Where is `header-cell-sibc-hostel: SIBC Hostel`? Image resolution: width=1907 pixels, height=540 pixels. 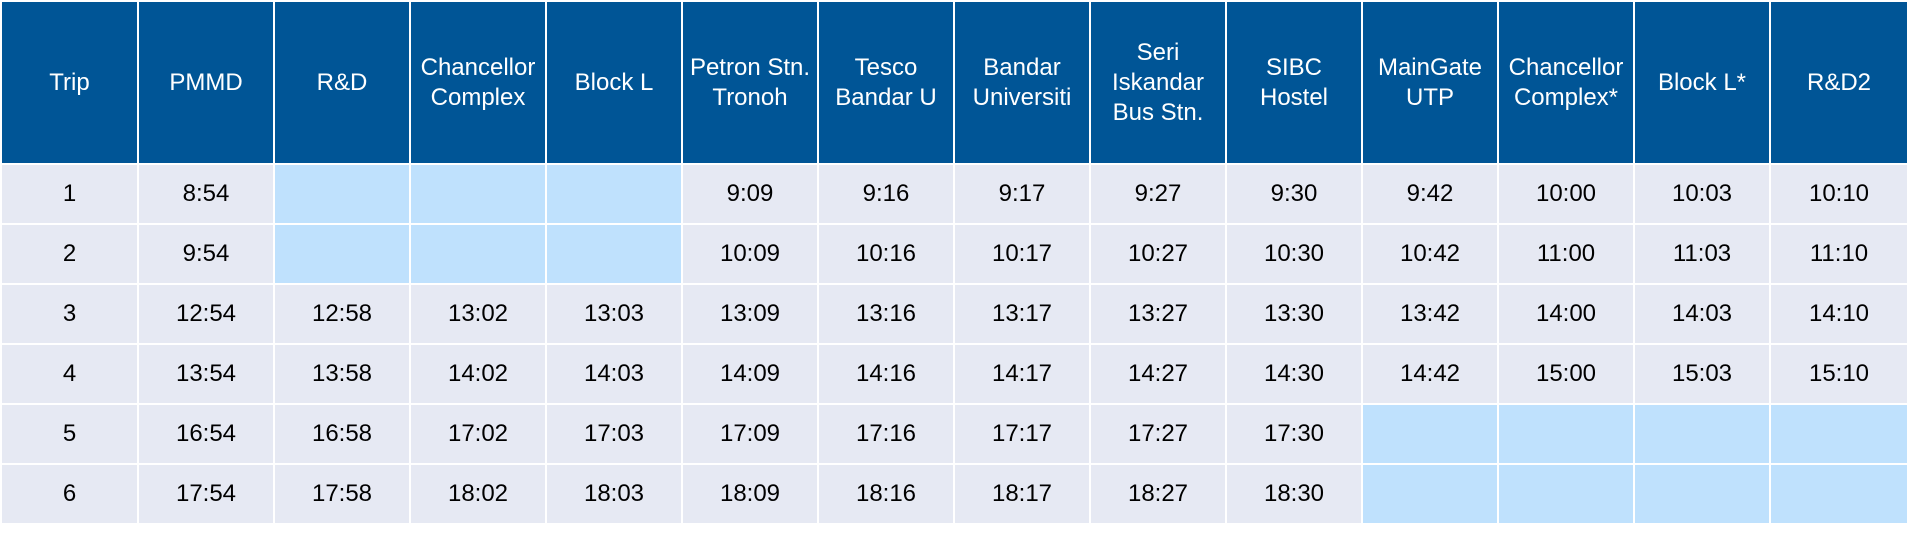 header-cell-sibc-hostel: SIBC Hostel is located at coordinates (1294, 82).